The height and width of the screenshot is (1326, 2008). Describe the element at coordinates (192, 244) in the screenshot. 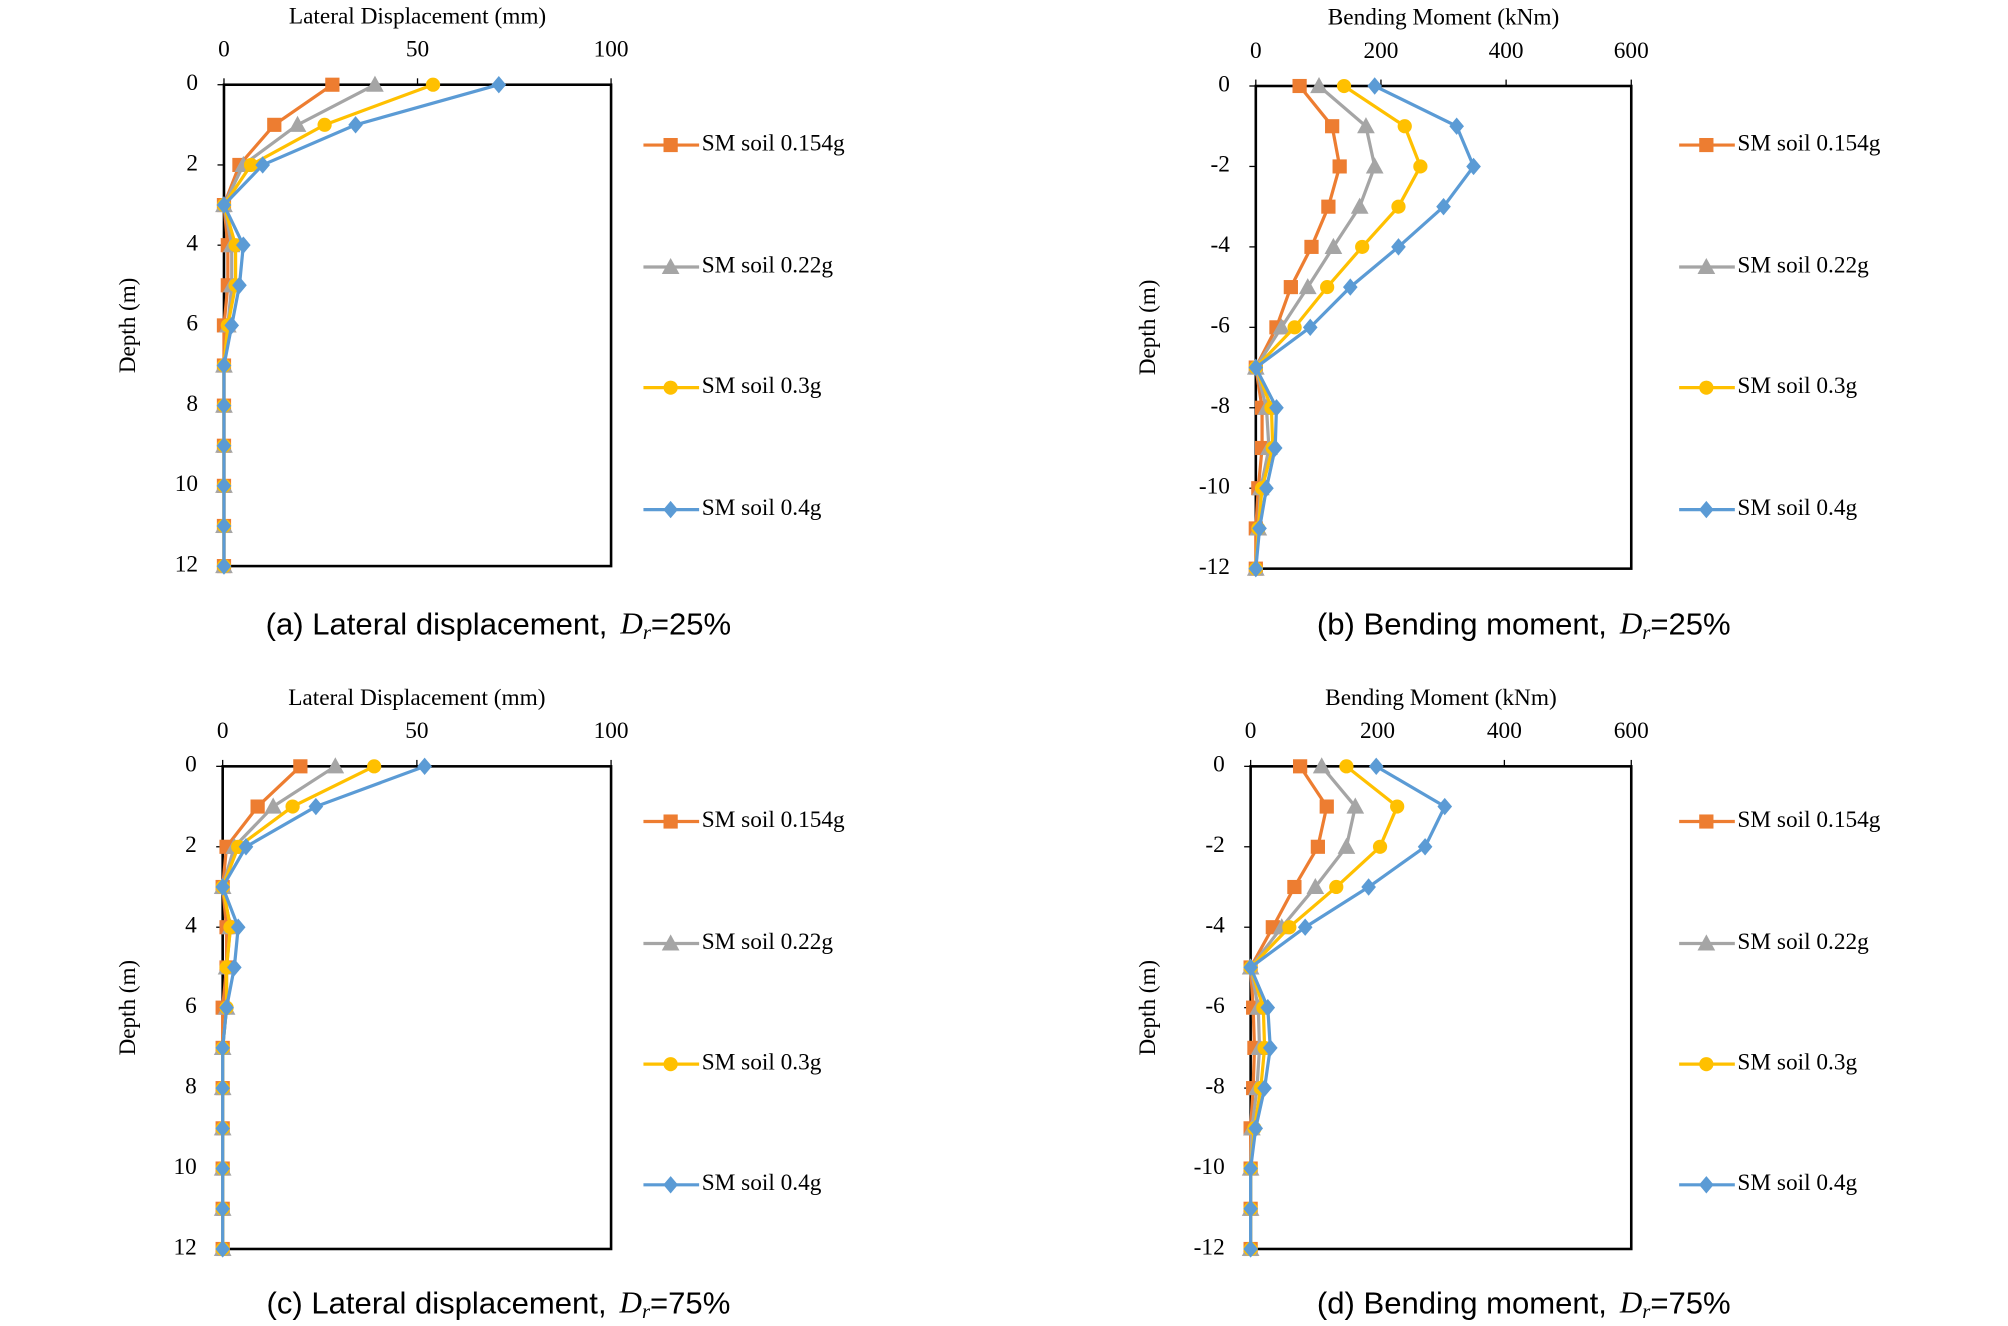

I see `y-tick-label: 4` at that location.